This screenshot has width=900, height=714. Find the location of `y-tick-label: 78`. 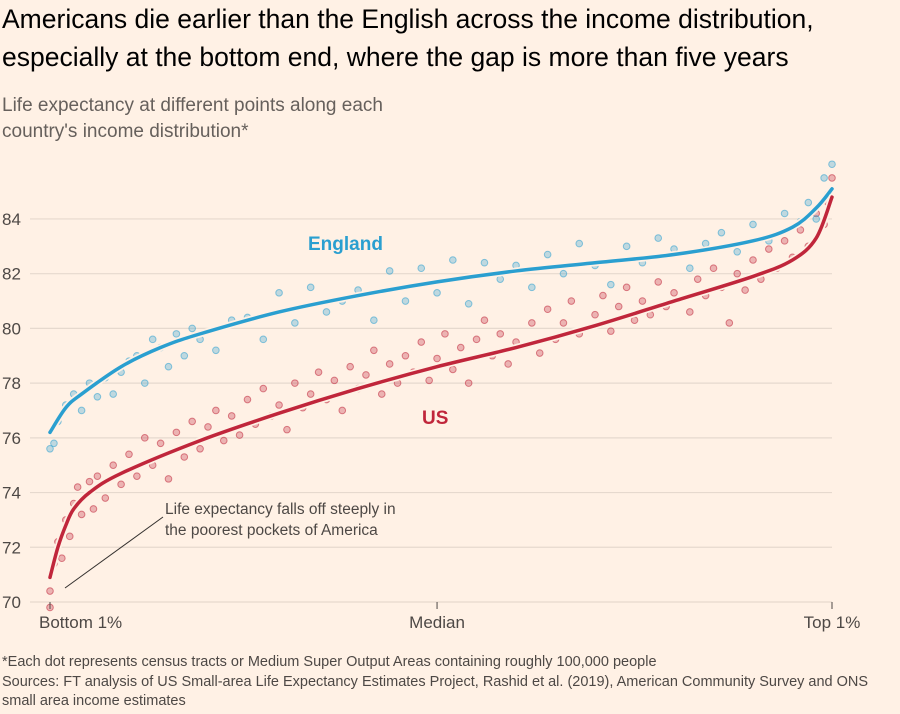

y-tick-label: 78 is located at coordinates (11, 383).